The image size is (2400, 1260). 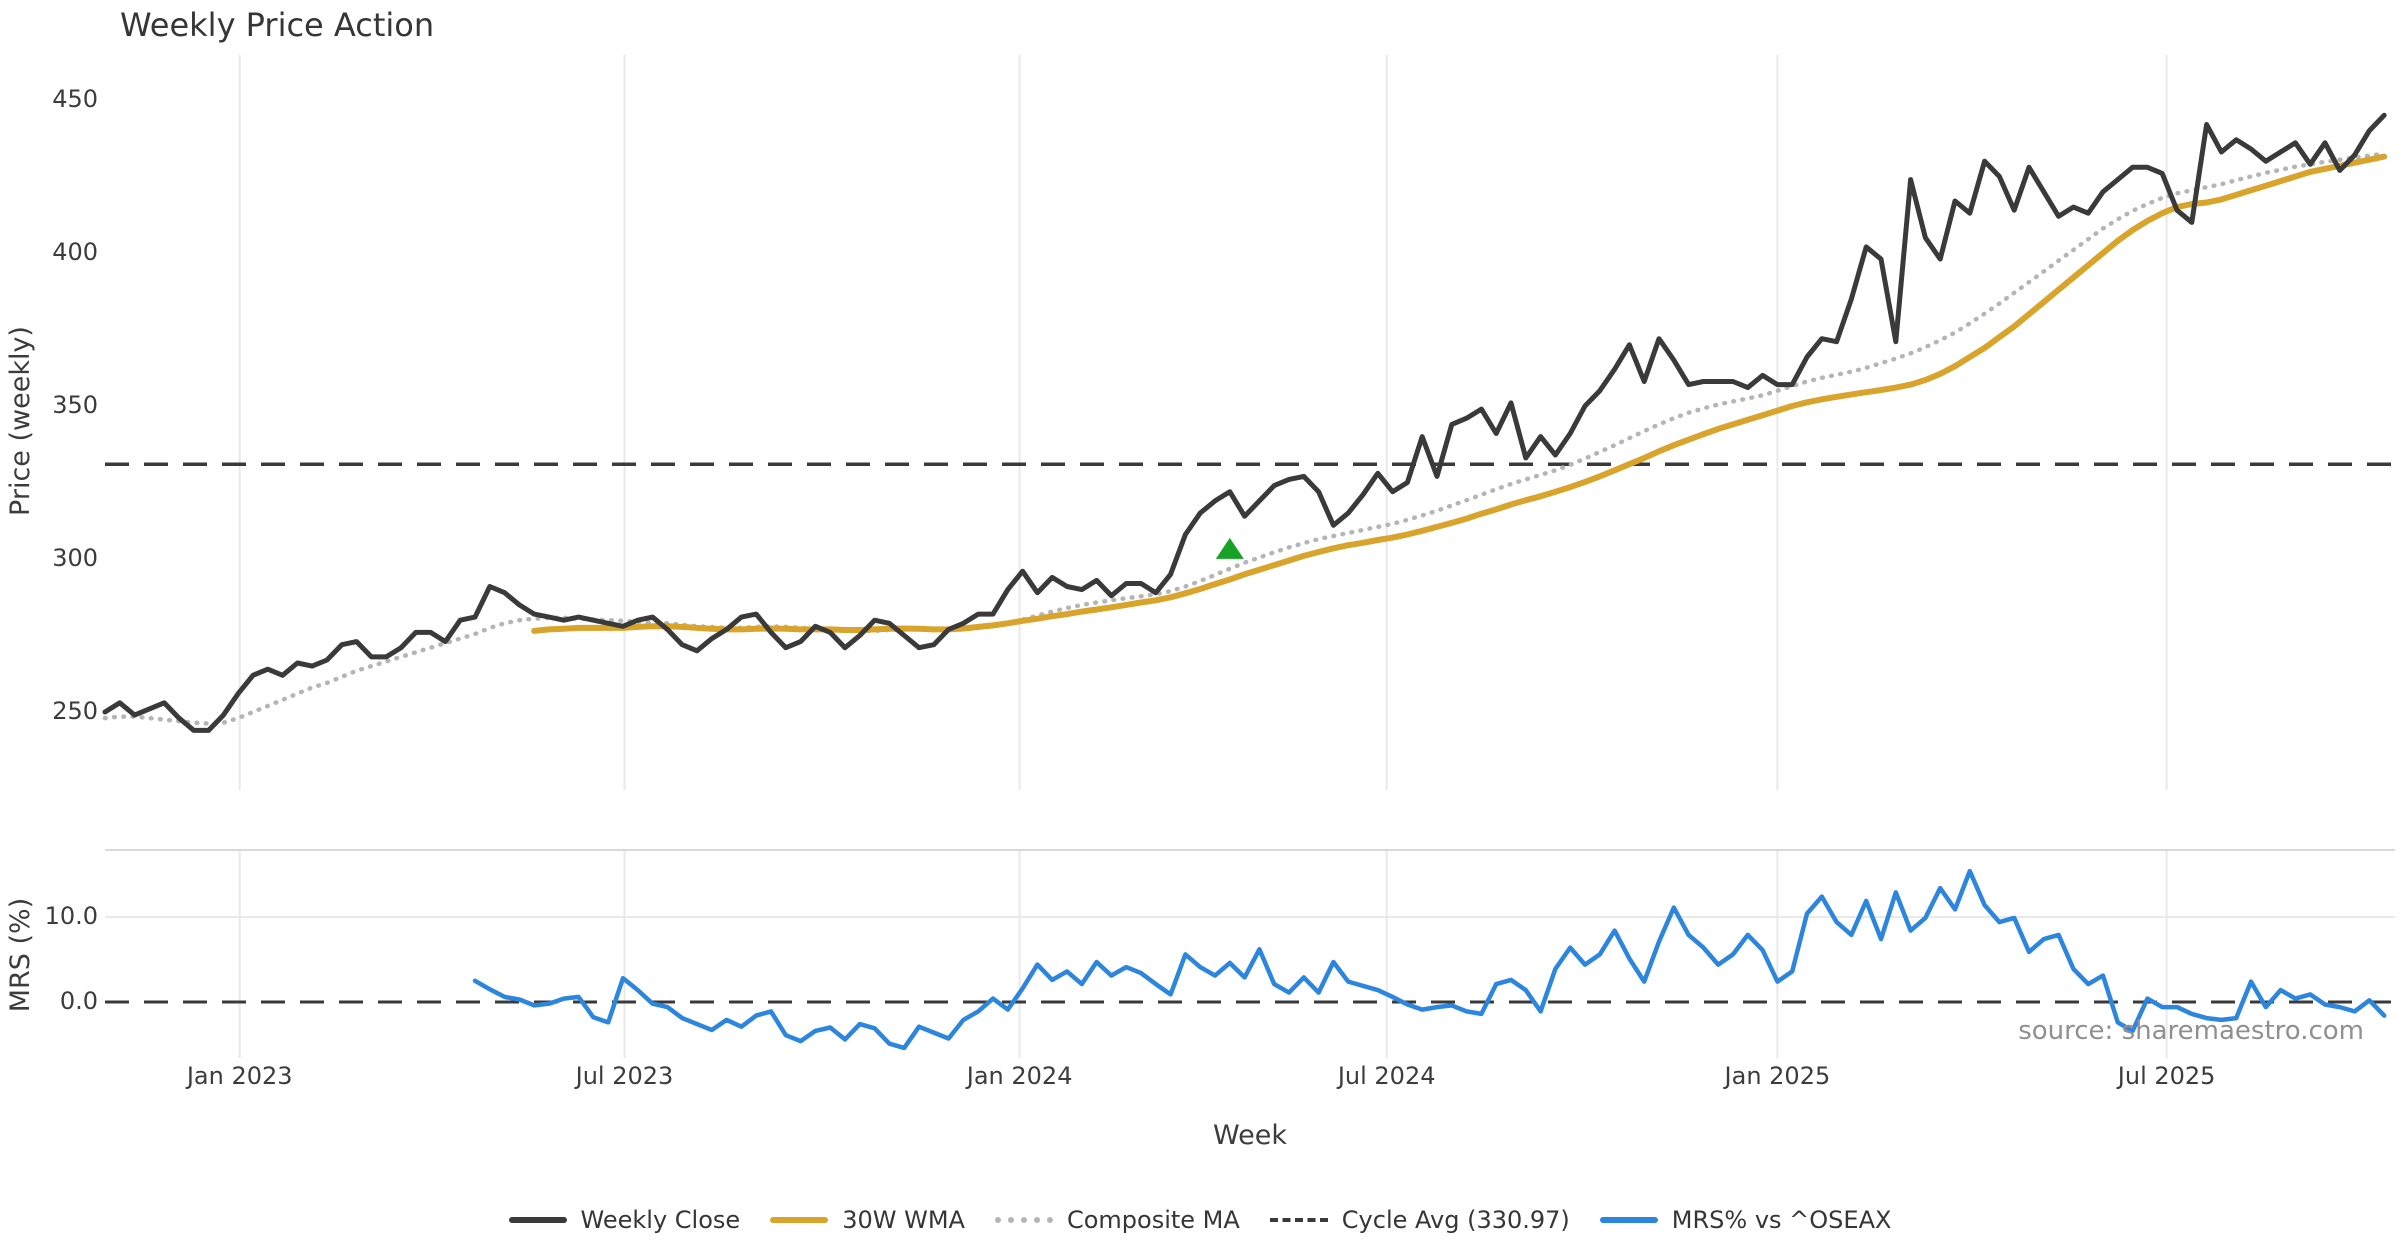 I want to click on legend-label: 30W WMA, so click(x=903, y=1220).